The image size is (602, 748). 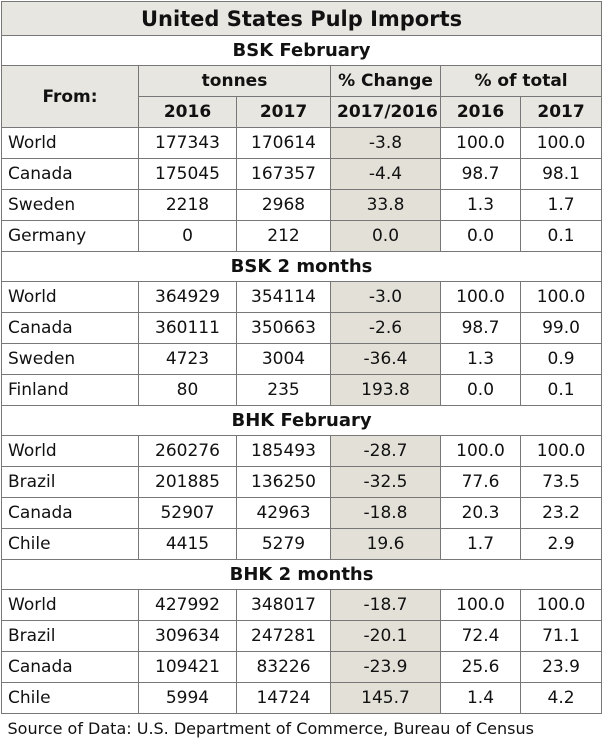 What do you see at coordinates (283, 390) in the screenshot?
I see `value-cell: 235` at bounding box center [283, 390].